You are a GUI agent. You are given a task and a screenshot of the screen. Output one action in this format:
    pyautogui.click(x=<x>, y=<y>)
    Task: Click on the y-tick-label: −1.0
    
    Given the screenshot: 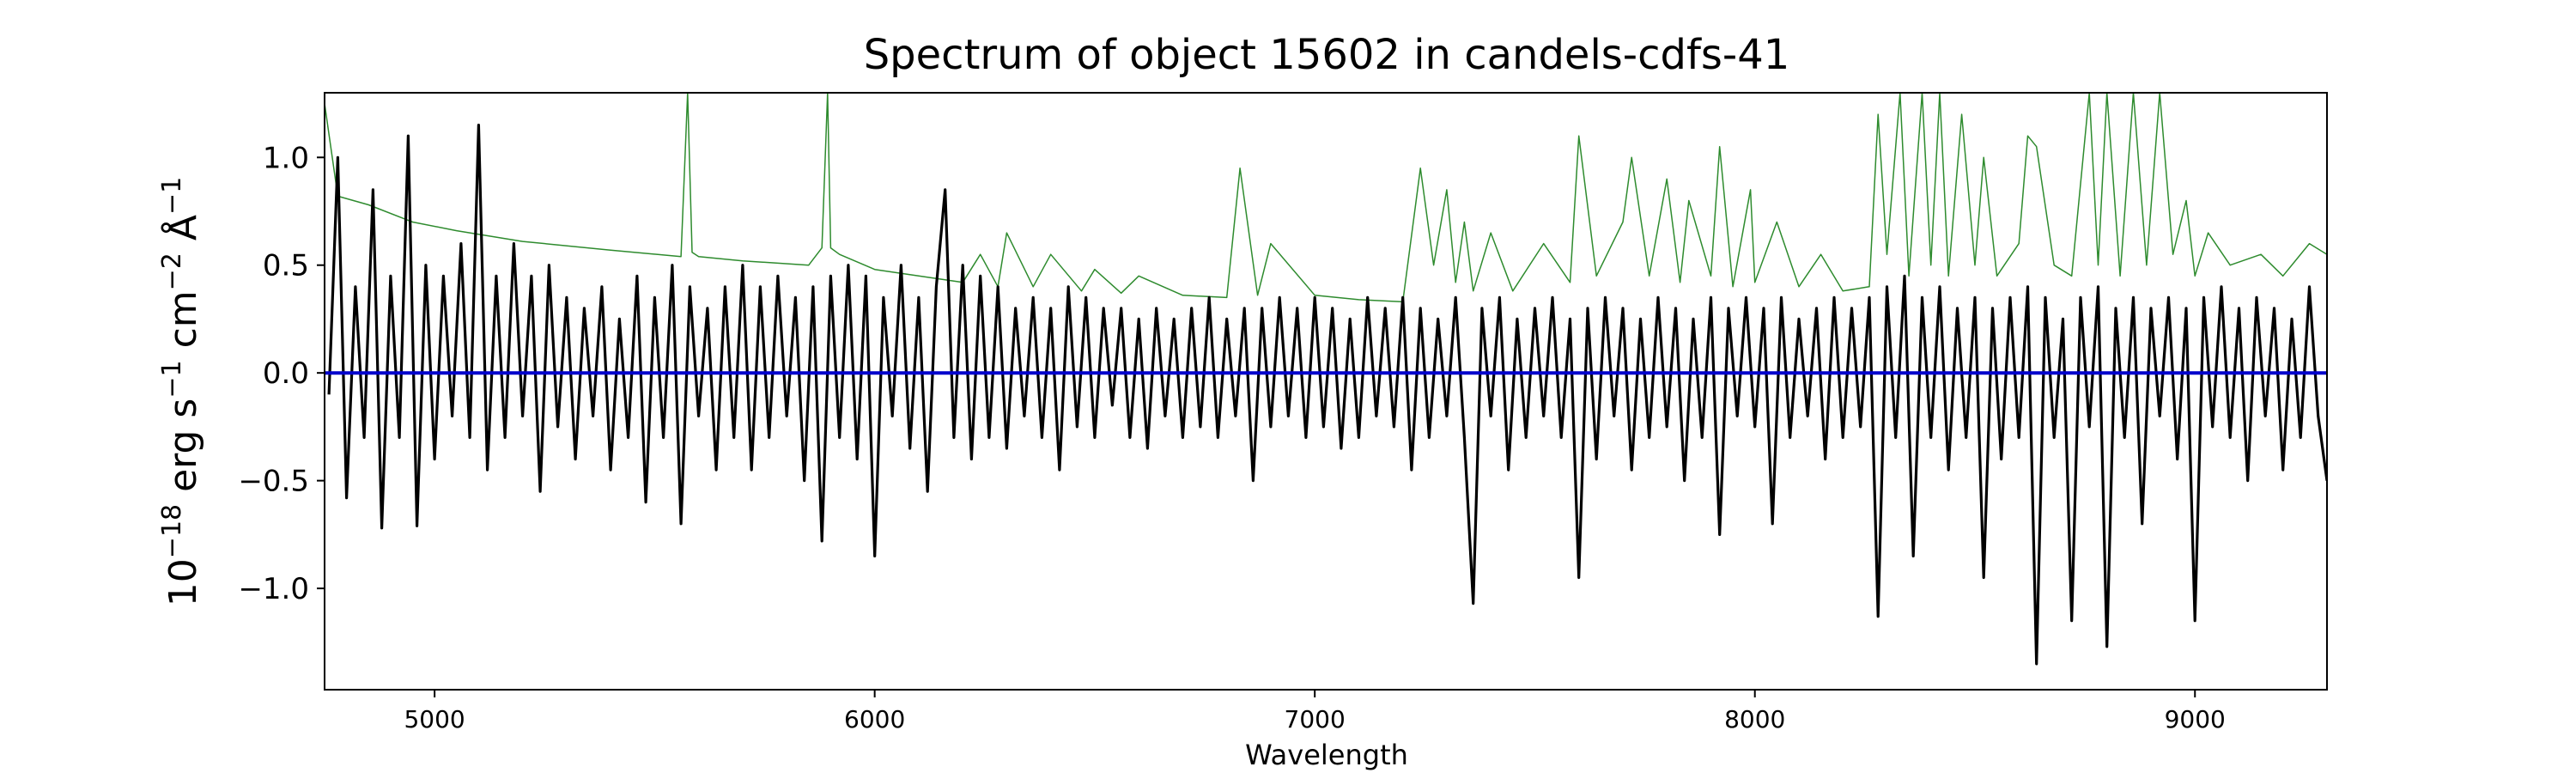 What is the action you would take?
    pyautogui.click(x=273, y=589)
    